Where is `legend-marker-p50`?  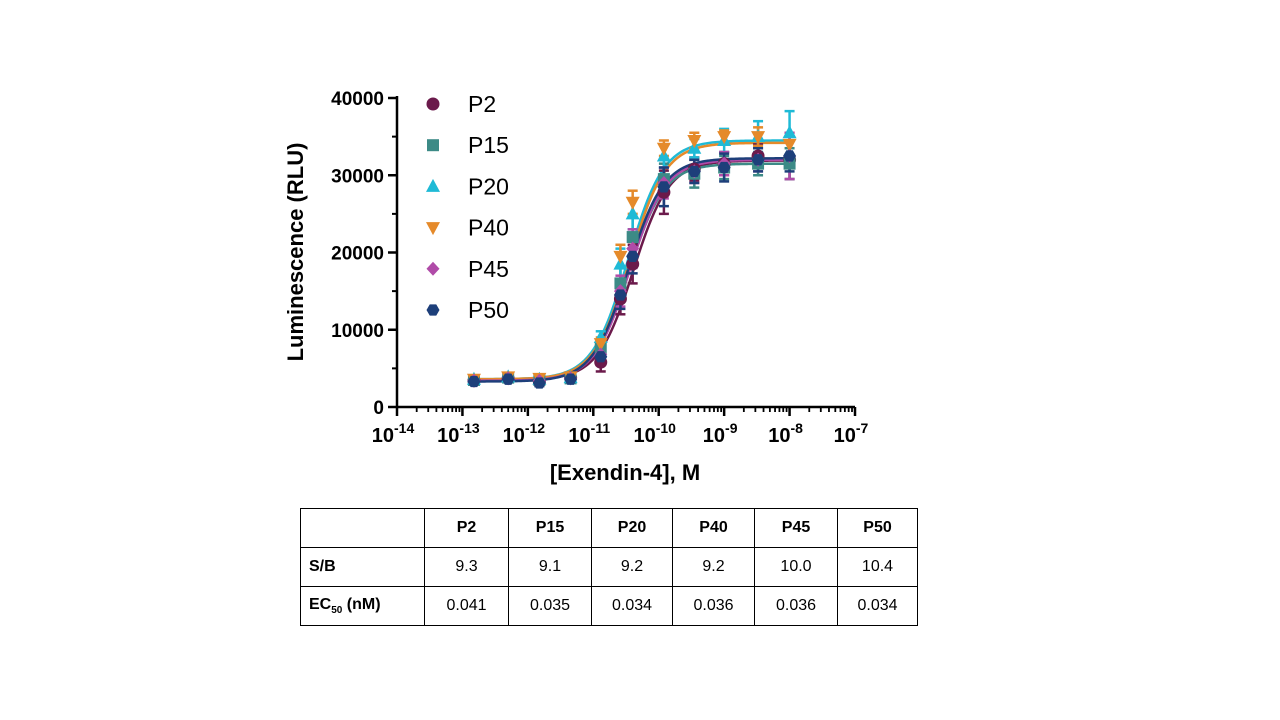 legend-marker-p50 is located at coordinates (433, 310).